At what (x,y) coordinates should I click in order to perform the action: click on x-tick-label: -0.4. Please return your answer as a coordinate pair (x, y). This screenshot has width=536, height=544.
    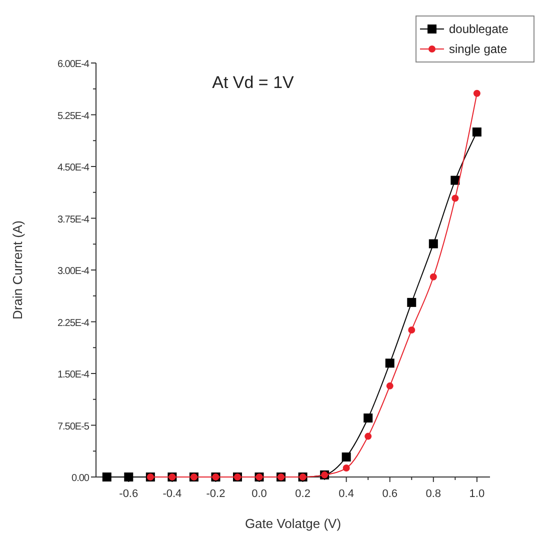
    Looking at the image, I should click on (172, 494).